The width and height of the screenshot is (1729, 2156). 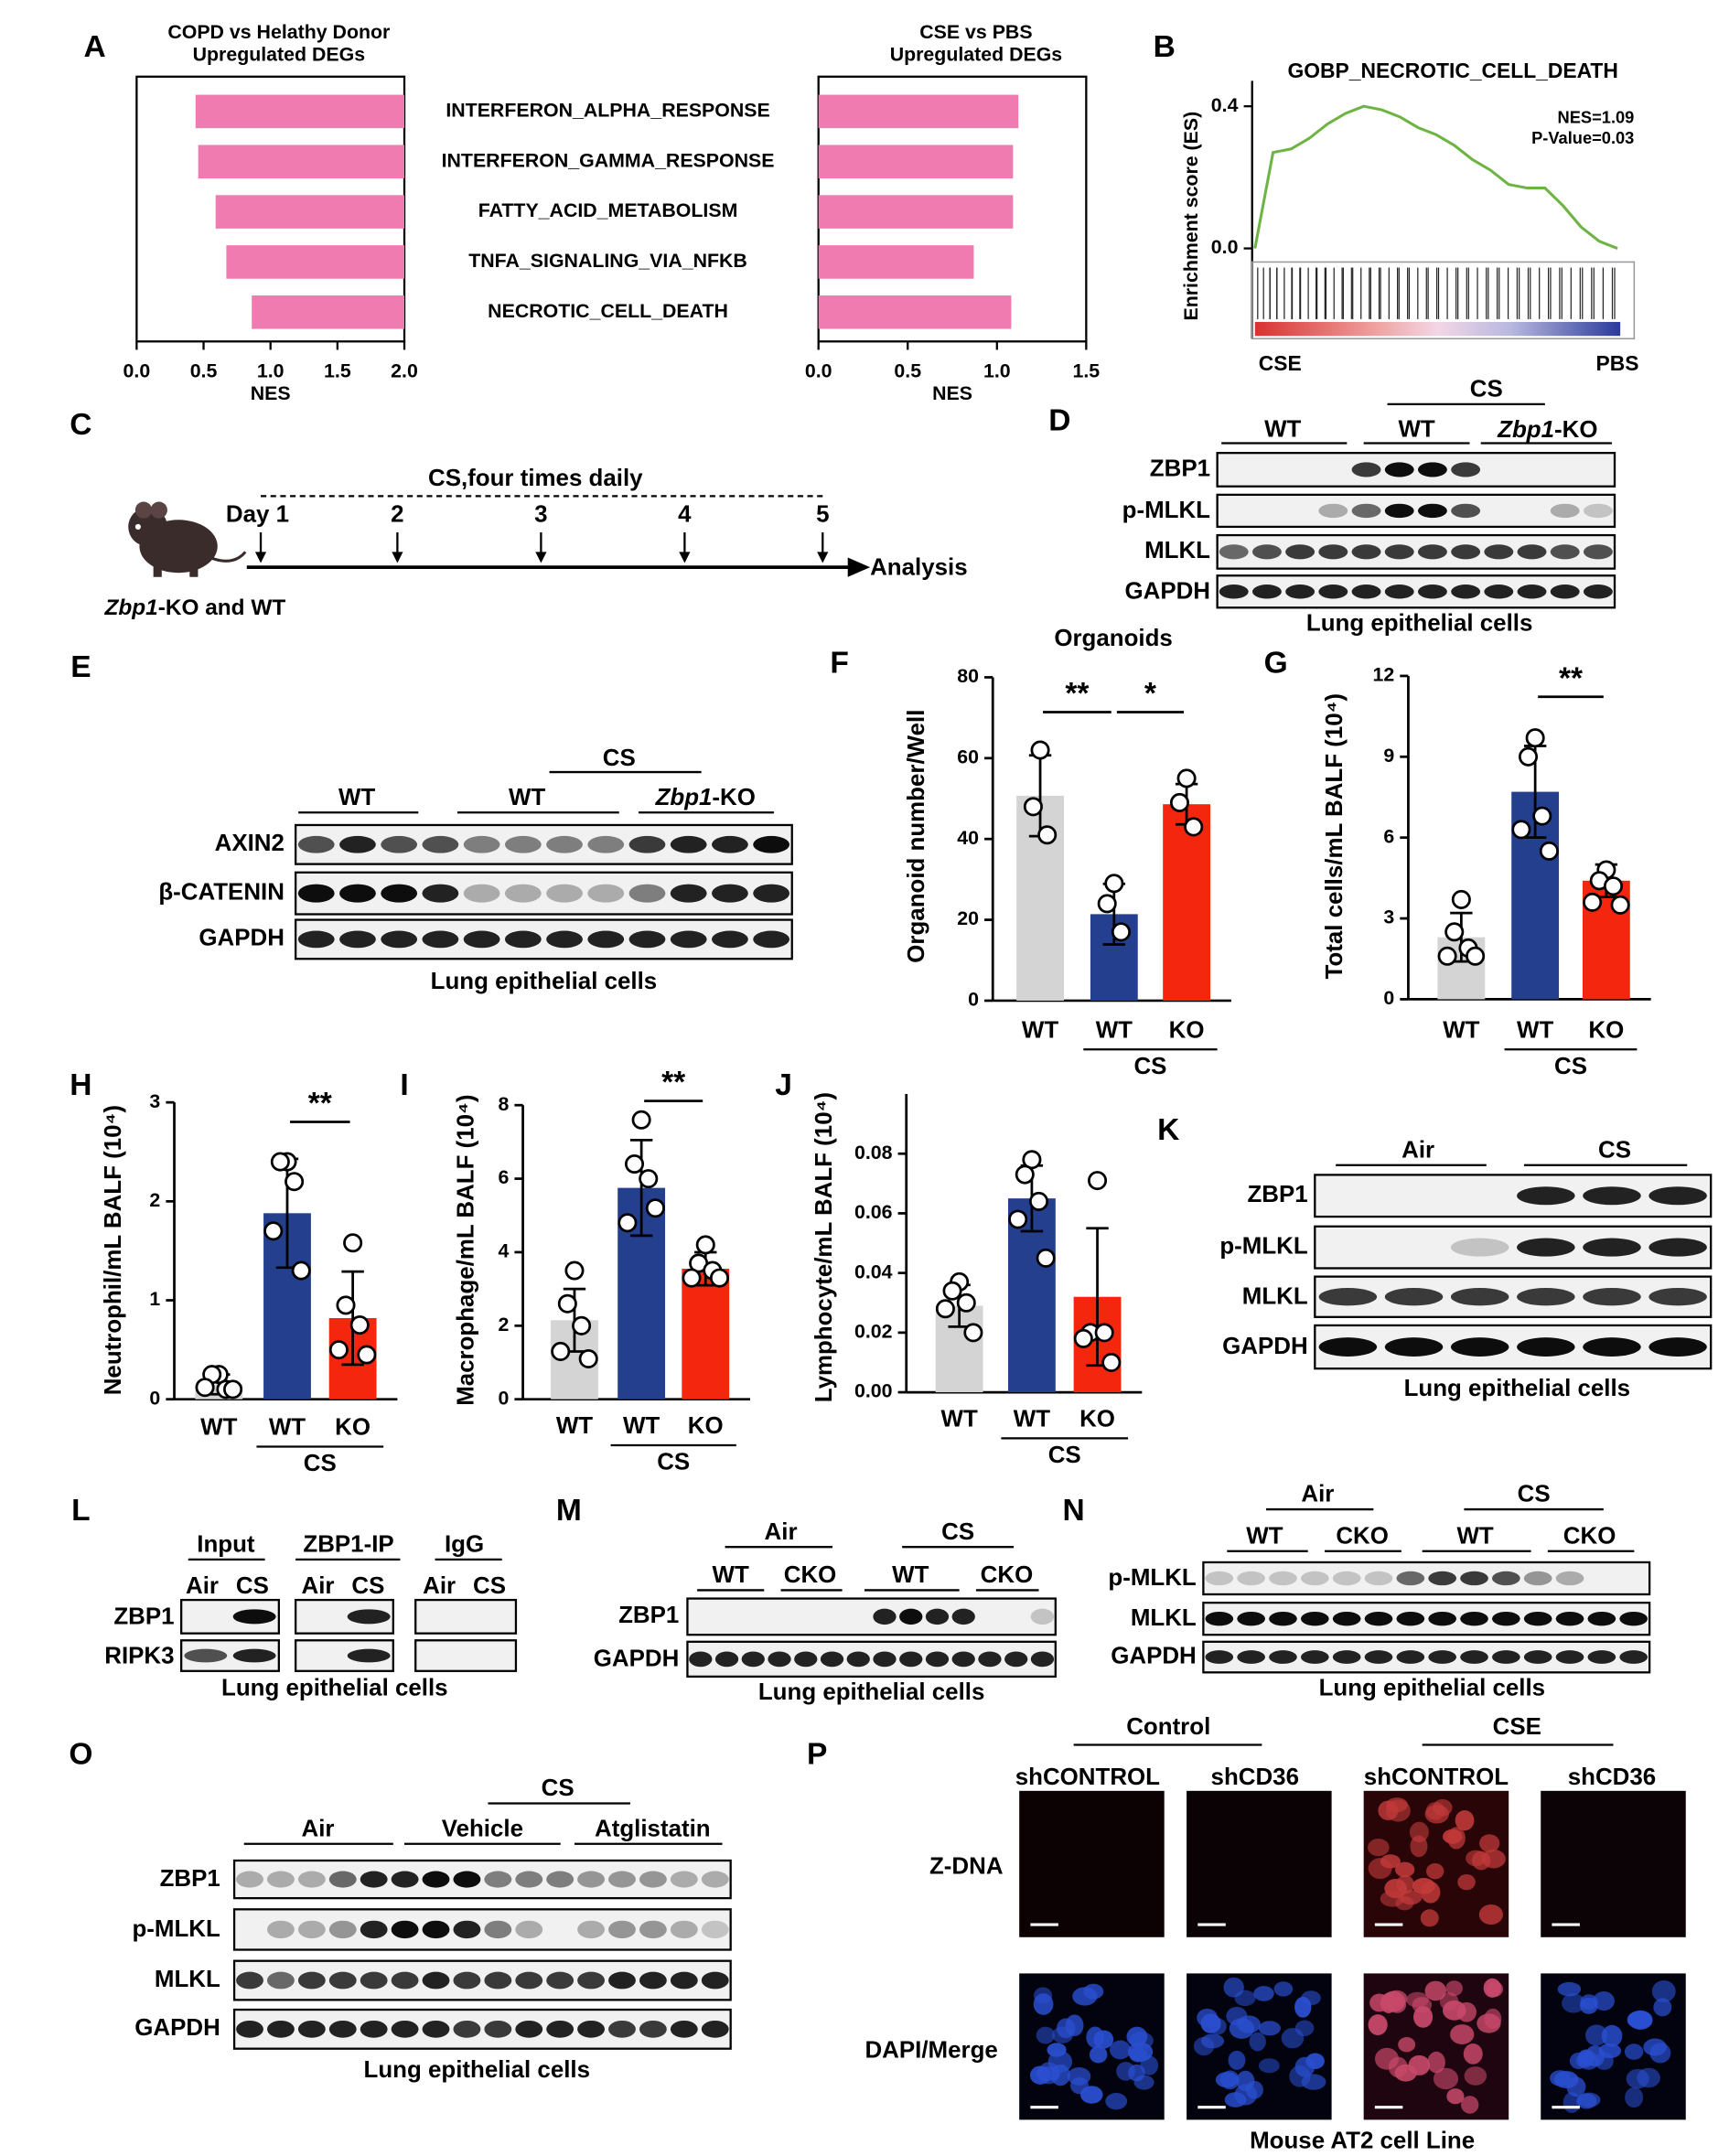 I want to click on row-label: Z-DNA, so click(x=967, y=1866).